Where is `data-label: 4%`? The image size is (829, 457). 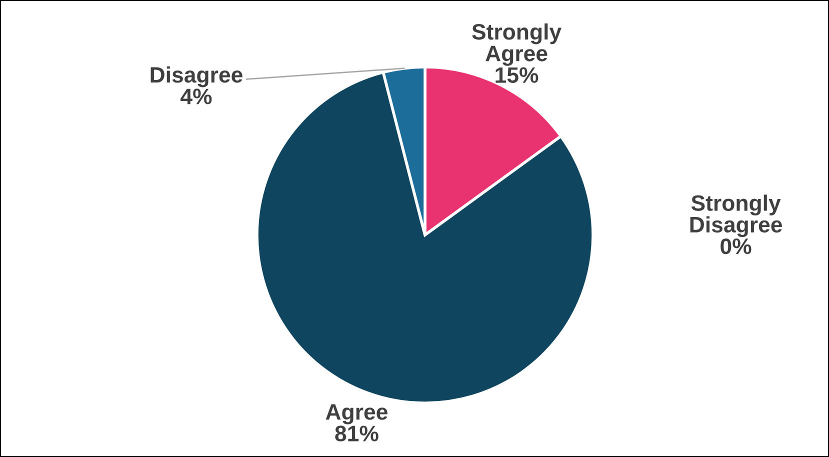 data-label: 4% is located at coordinates (196, 96).